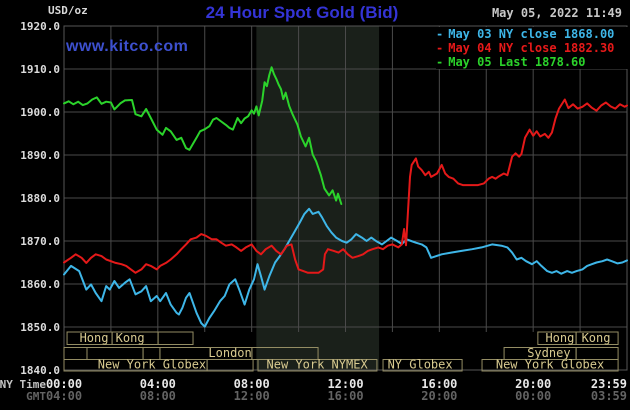 This screenshot has width=630, height=410. Describe the element at coordinates (40, 284) in the screenshot. I see `y-tick-label: 1860.0` at that location.